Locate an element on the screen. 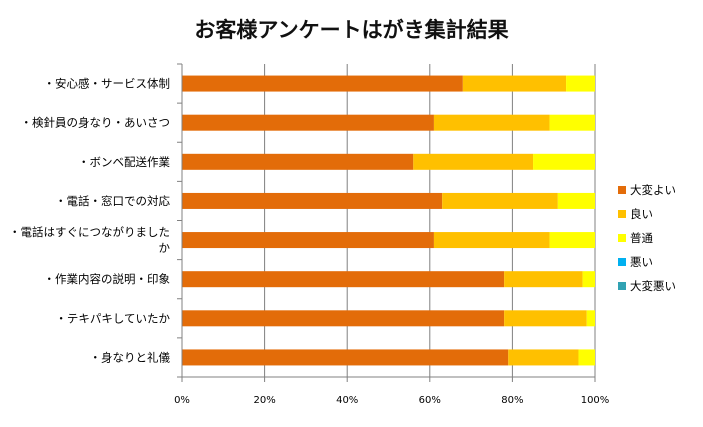 The height and width of the screenshot is (427, 703). chart-title: お客様アンケートはがき集計結果 is located at coordinates (351, 30).